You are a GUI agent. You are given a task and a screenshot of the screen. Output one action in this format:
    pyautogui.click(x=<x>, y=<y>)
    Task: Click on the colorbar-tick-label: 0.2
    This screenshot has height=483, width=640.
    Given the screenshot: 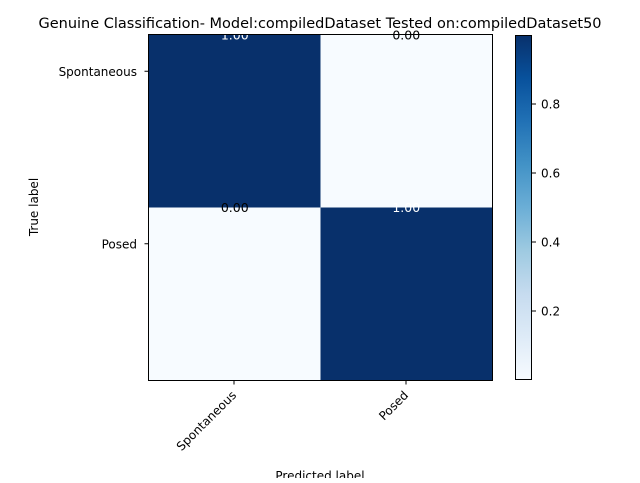 What is the action you would take?
    pyautogui.click(x=550, y=312)
    